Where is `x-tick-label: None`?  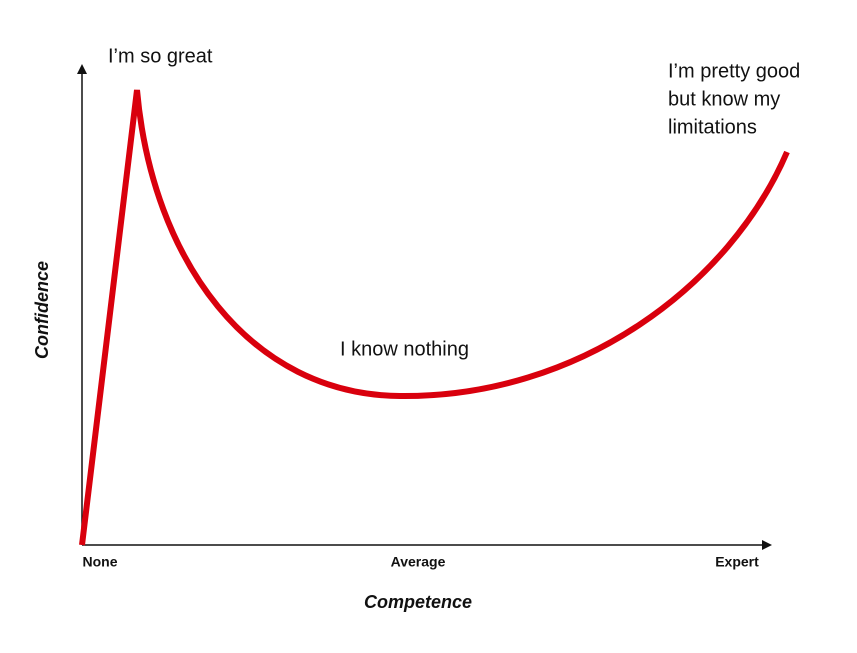 x-tick-label: None is located at coordinates (100, 562).